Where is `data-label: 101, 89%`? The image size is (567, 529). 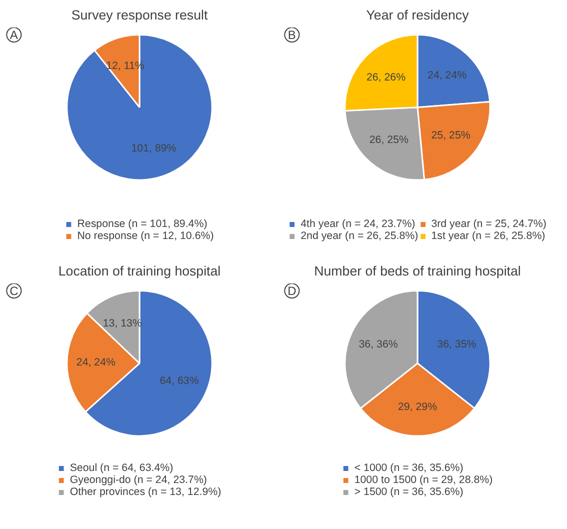 data-label: 101, 89% is located at coordinates (154, 148).